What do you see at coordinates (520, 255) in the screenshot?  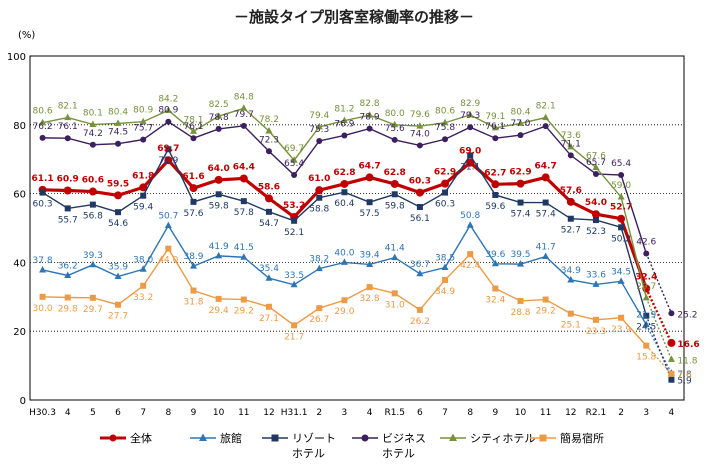 I see `data-label: 39.5` at bounding box center [520, 255].